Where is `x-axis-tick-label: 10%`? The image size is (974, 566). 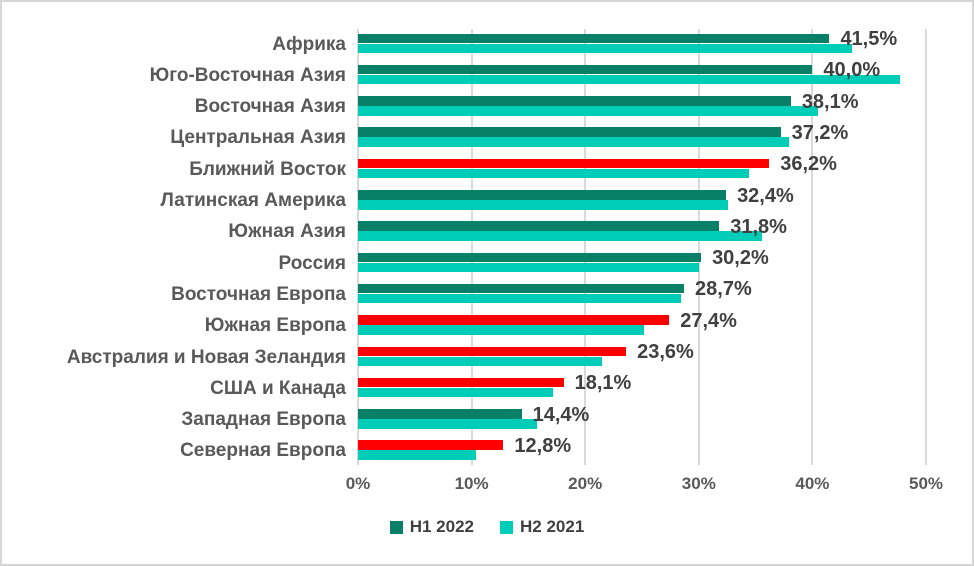
x-axis-tick-label: 10% is located at coordinates (471, 483).